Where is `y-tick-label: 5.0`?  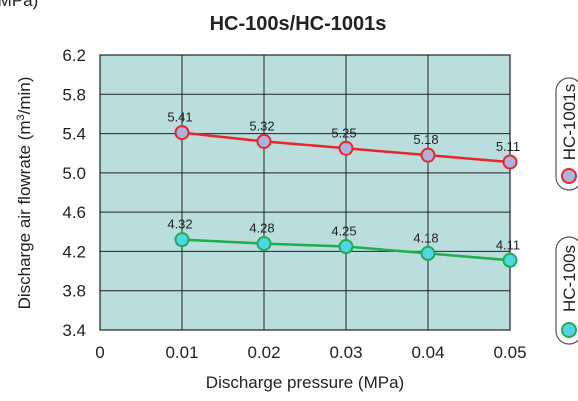
y-tick-label: 5.0 is located at coordinates (74, 173).